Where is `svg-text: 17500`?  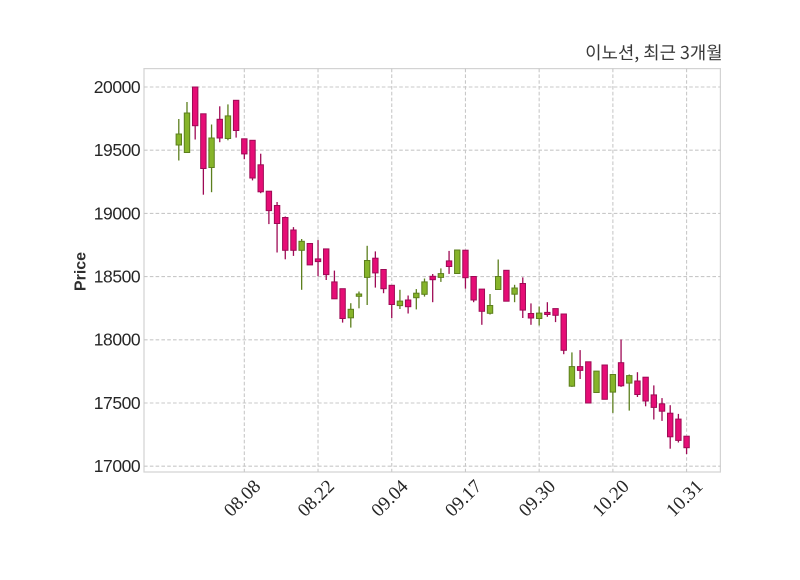 svg-text: 17500 is located at coordinates (117, 403).